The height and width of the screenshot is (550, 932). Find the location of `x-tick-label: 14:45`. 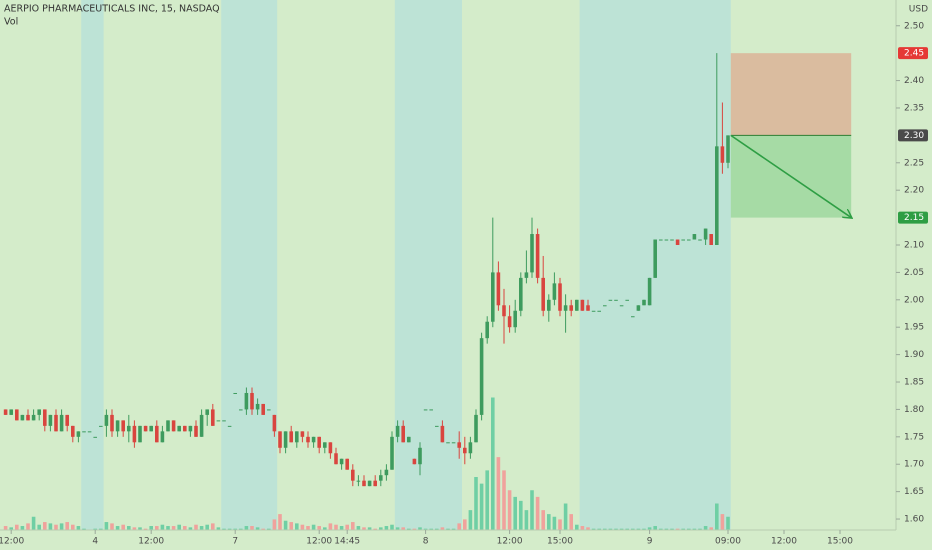

x-tick-label: 14:45 is located at coordinates (347, 542).